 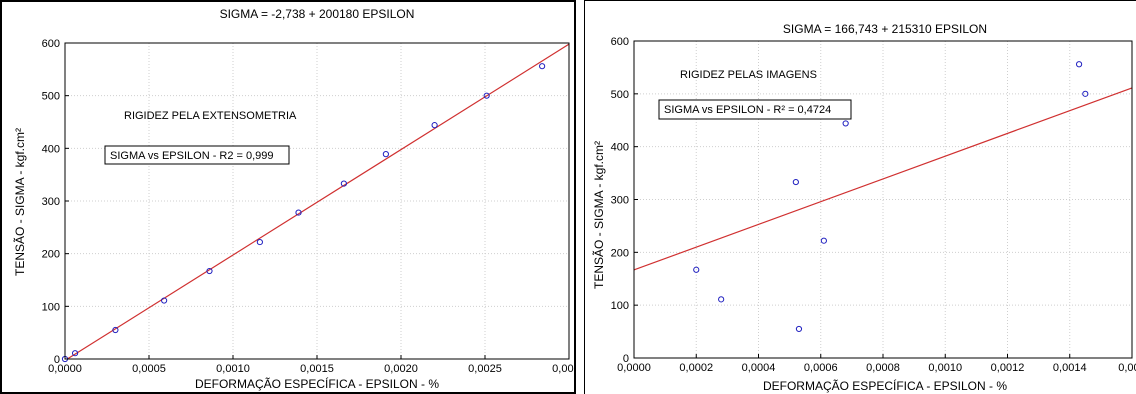 I want to click on x-tick-label: 0,0005, so click(x=149, y=369).